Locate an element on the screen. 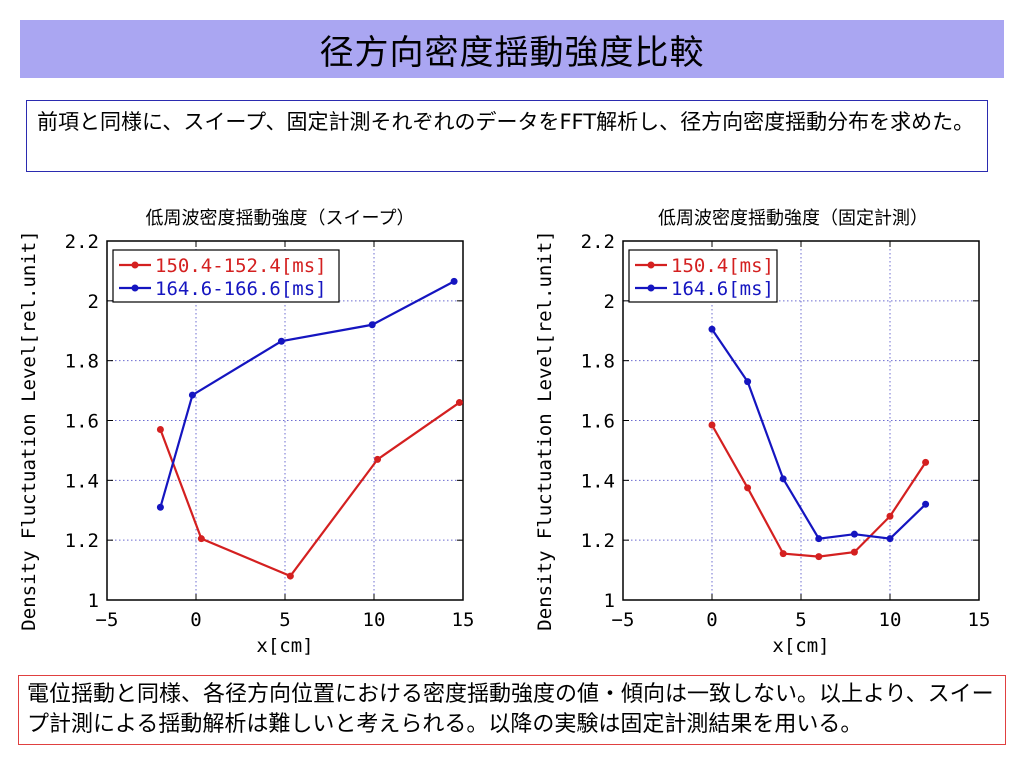 The height and width of the screenshot is (768, 1024). chart-title: 低周波密度揺動強度（固定計測） is located at coordinates (793, 218).